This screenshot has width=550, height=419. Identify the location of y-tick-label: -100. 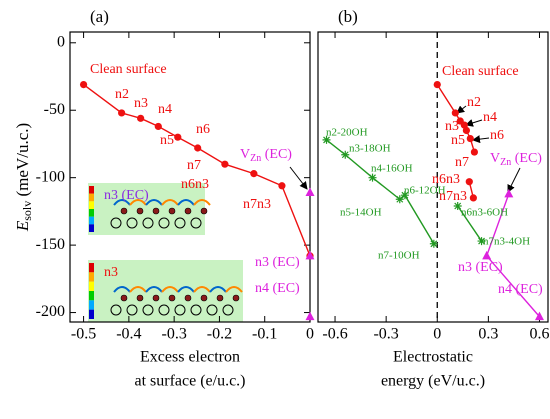
(50, 176).